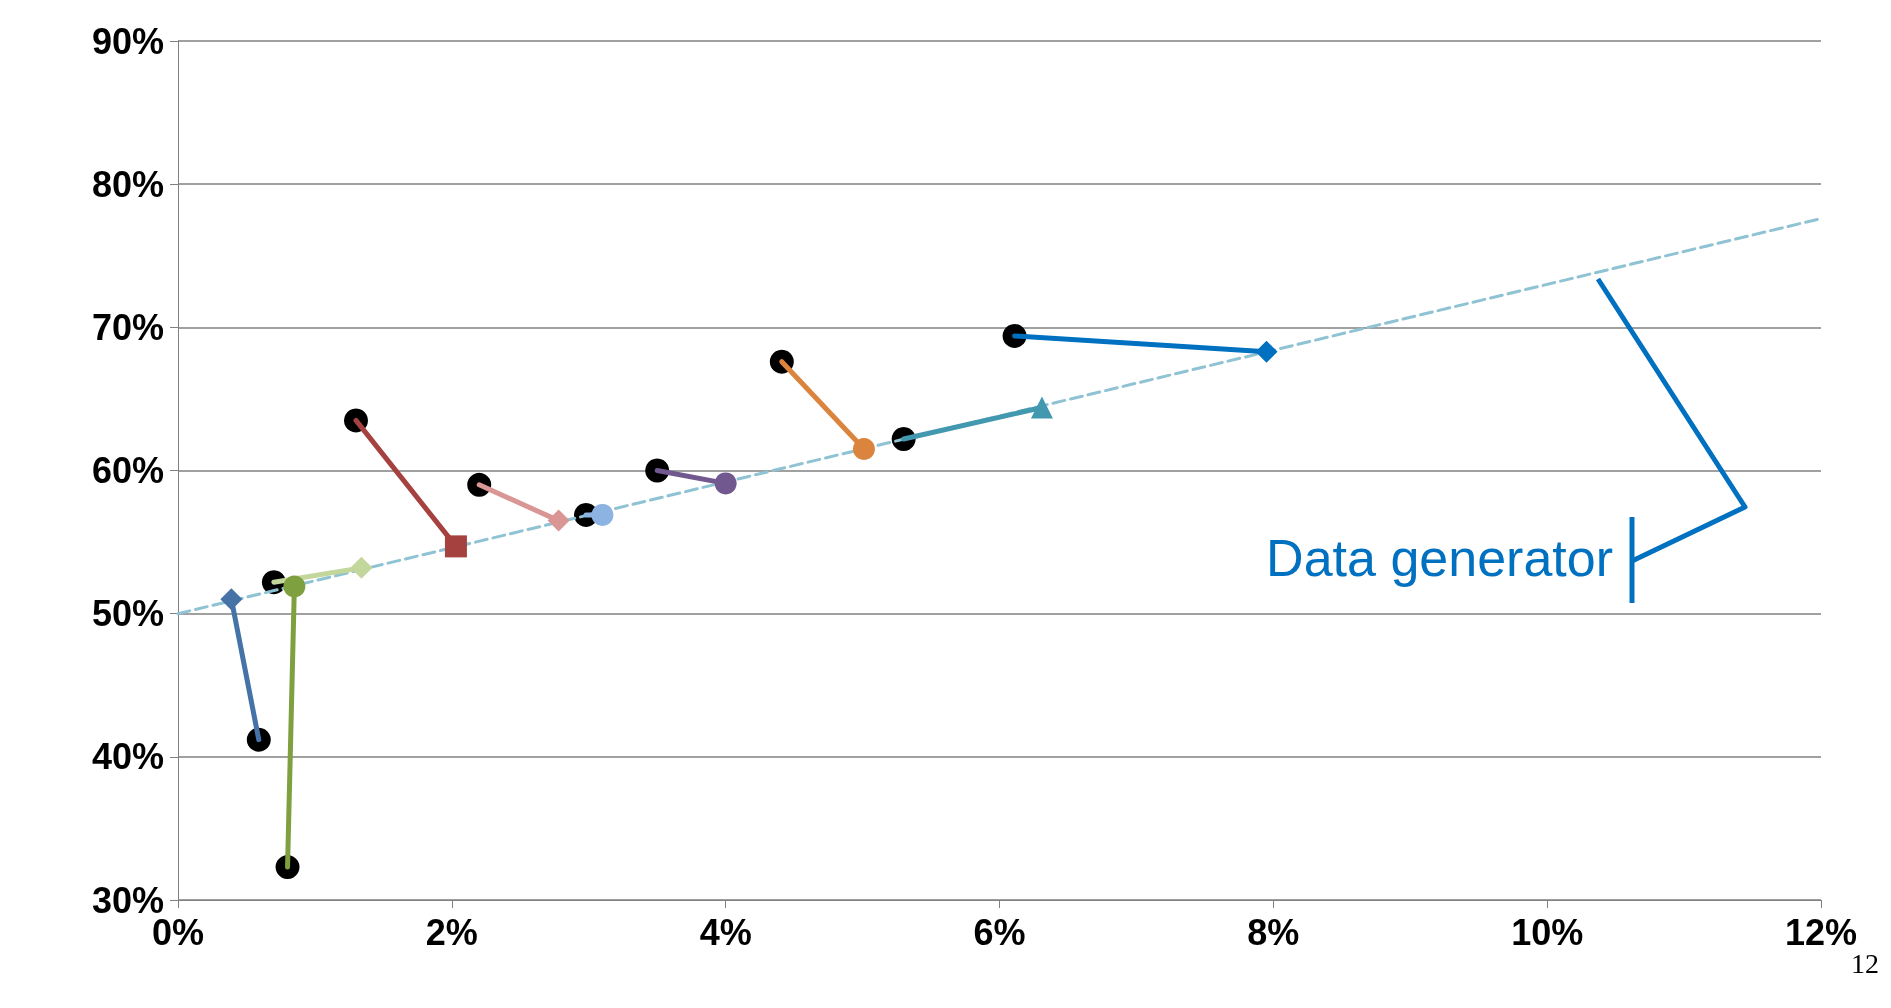 This screenshot has width=1891, height=1008. I want to click on x-tick-label: 8%, so click(1273, 932).